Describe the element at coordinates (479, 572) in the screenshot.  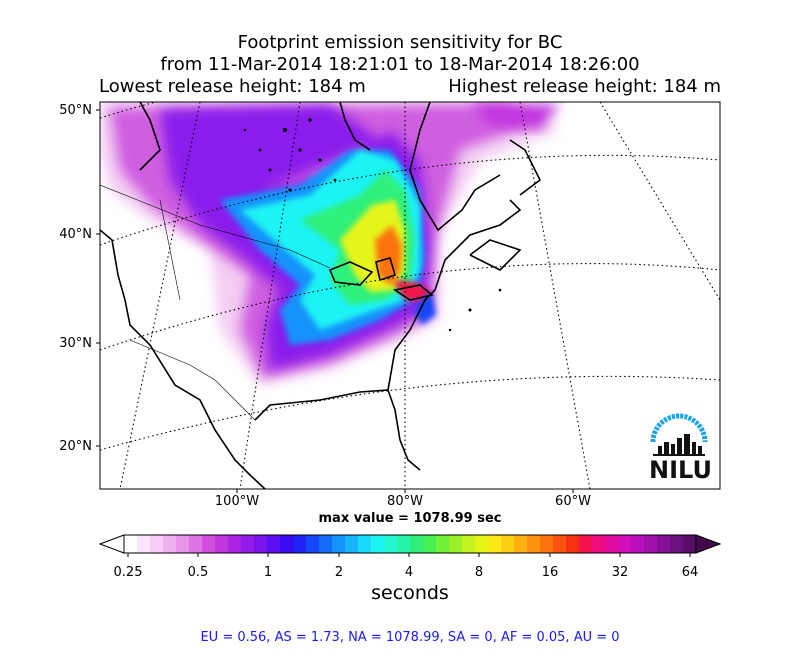
I see `colorbar-tick-label: 8` at that location.